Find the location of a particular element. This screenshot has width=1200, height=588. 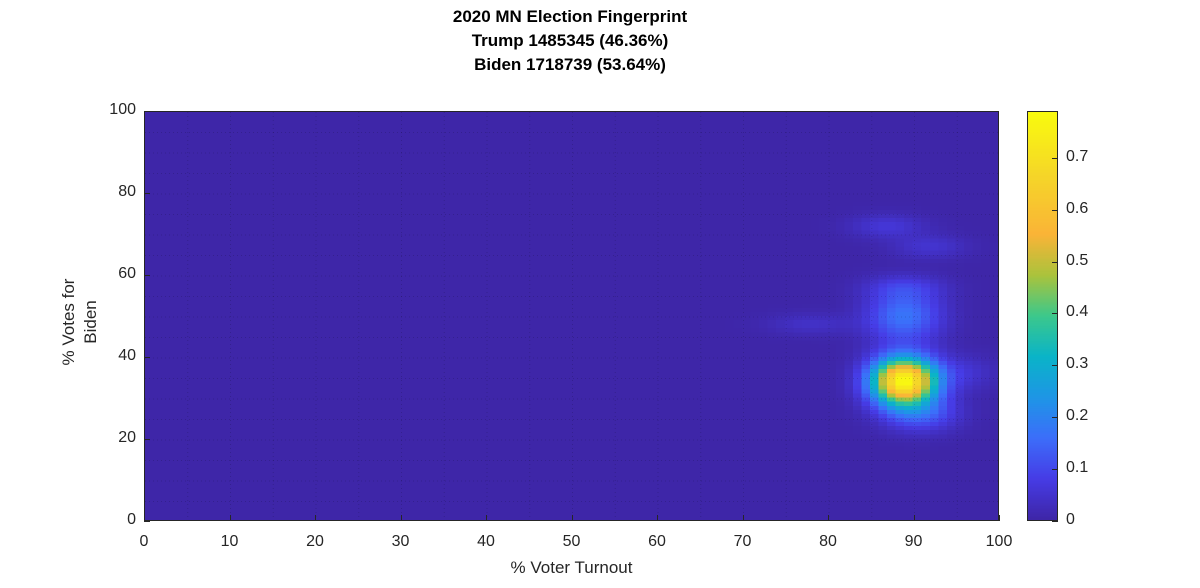

colorbar is located at coordinates (1042, 316).